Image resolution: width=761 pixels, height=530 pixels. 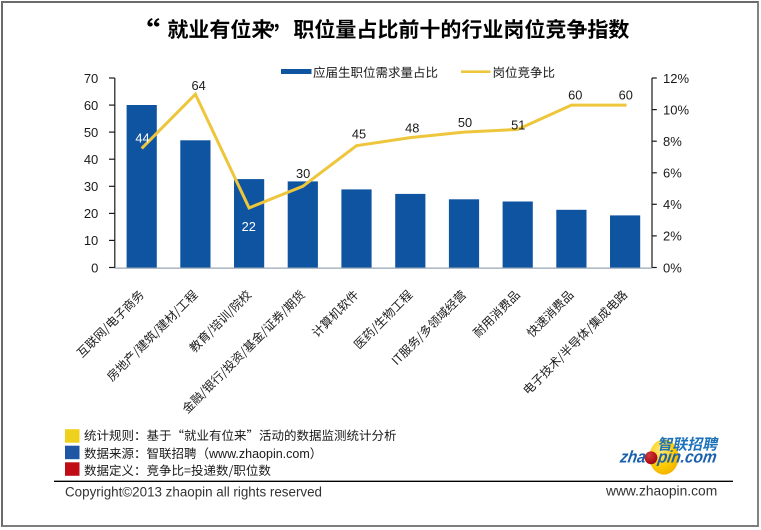 What do you see at coordinates (177, 469) in the screenshot?
I see `svg-text: 数据定义：竞争比=投递数/职位数` at bounding box center [177, 469].